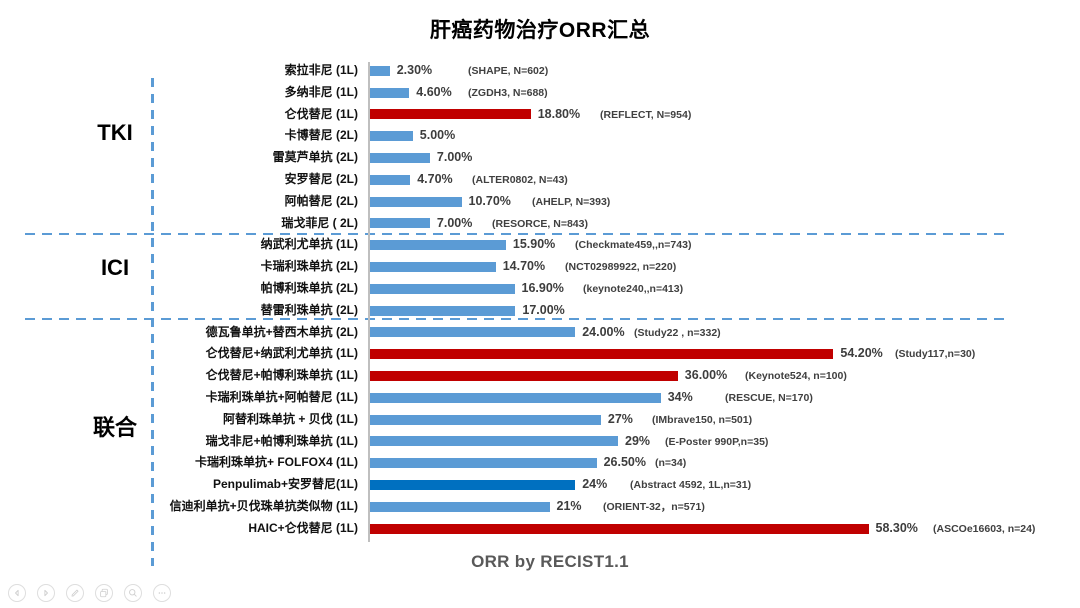 The width and height of the screenshot is (1080, 608). I want to click on bar-row: 瑞戈非尼+帕博利珠单抗 (1L) 29% (E-Poster 990P,n=35), so click(540, 442).